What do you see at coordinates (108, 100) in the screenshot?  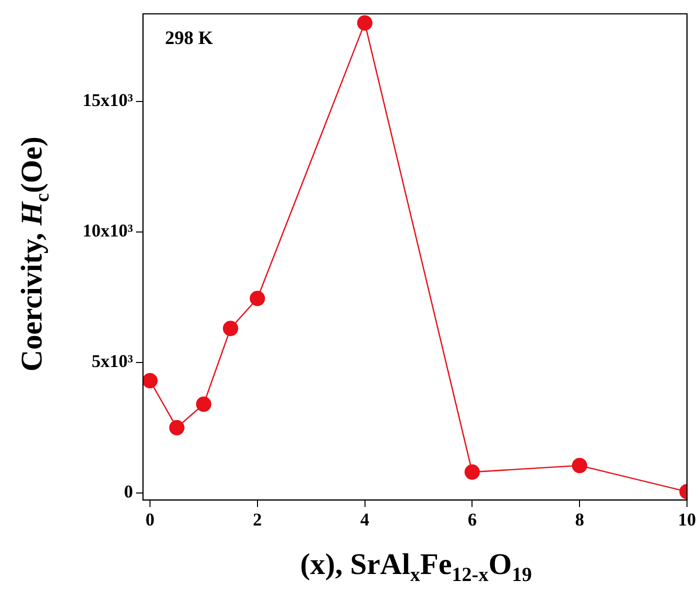 I see `y-tick-label: 15x10³` at bounding box center [108, 100].